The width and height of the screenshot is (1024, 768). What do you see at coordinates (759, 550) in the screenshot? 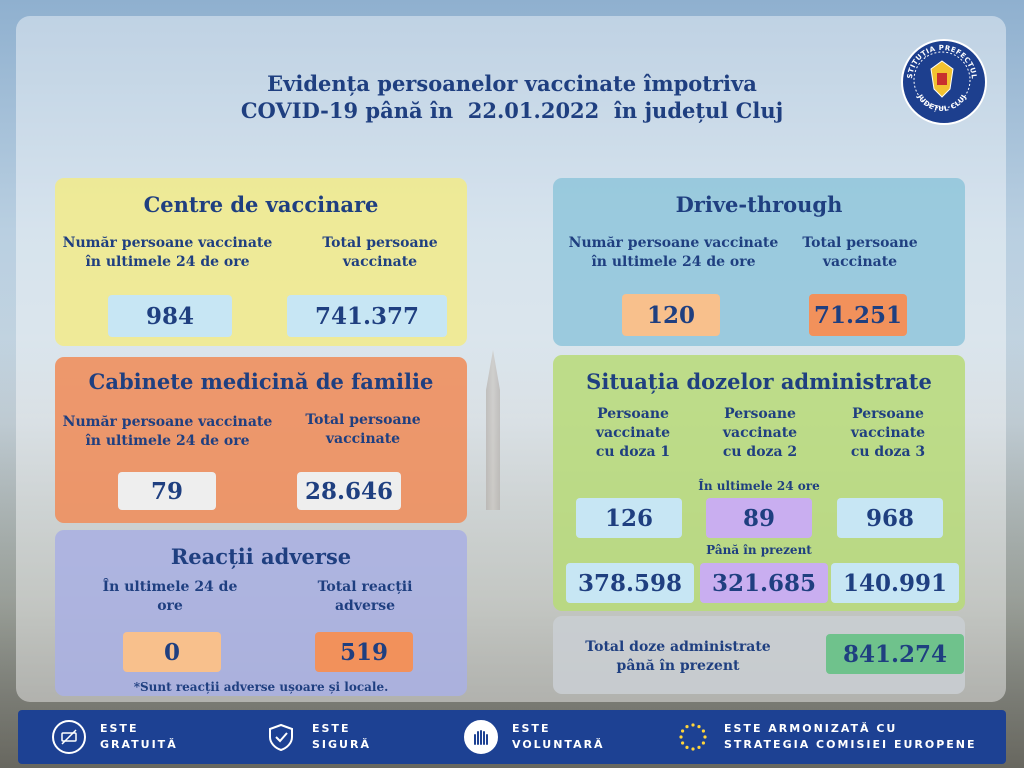
I see `doses-label-present: Până în prezent` at bounding box center [759, 550].